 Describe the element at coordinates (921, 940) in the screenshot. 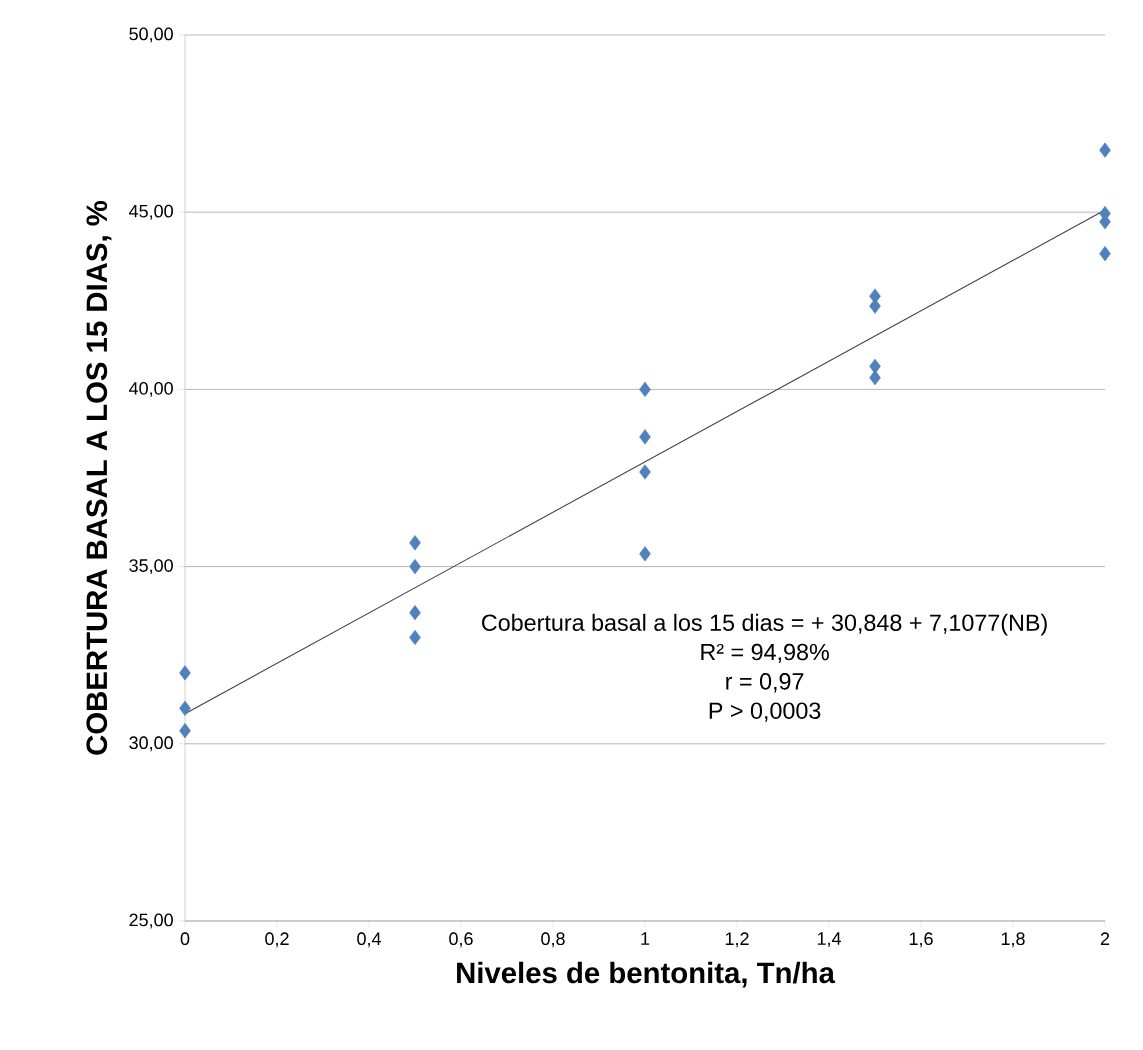

I see `x-tick-label: 1,6` at that location.